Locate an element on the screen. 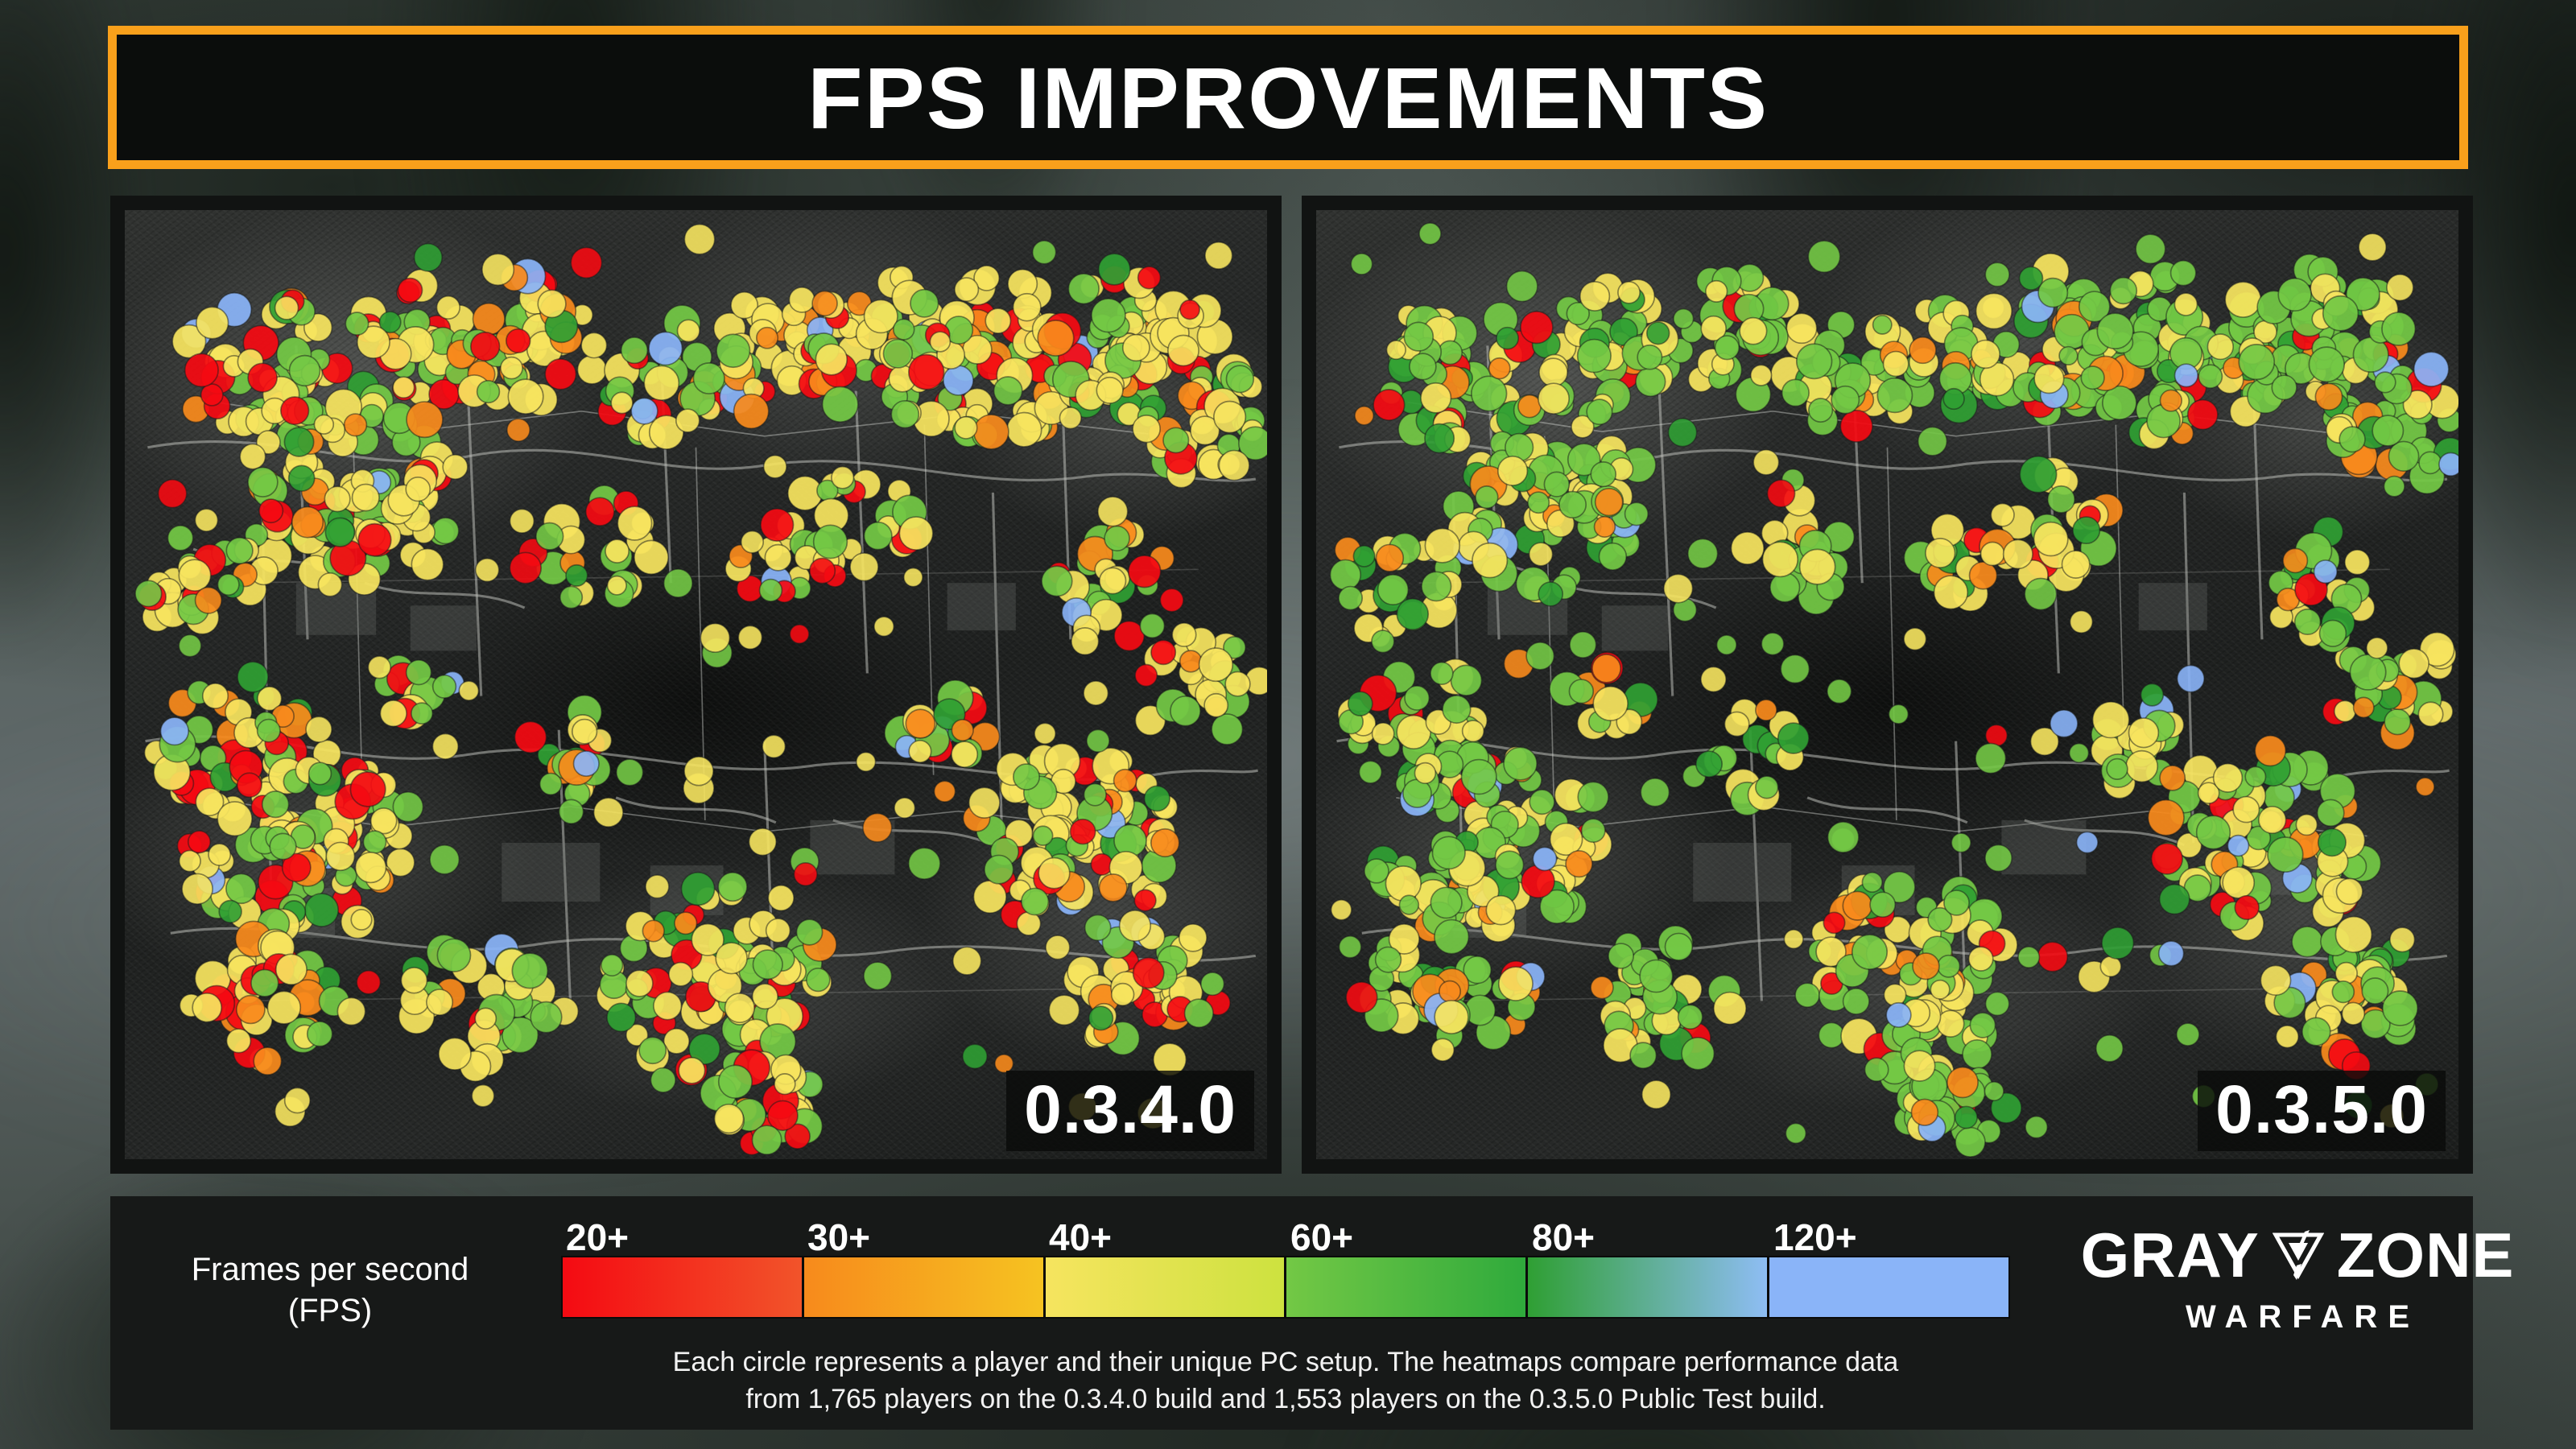 The height and width of the screenshot is (1449, 2576). page-title: FPS IMPROVEMENTS is located at coordinates (1288, 97).